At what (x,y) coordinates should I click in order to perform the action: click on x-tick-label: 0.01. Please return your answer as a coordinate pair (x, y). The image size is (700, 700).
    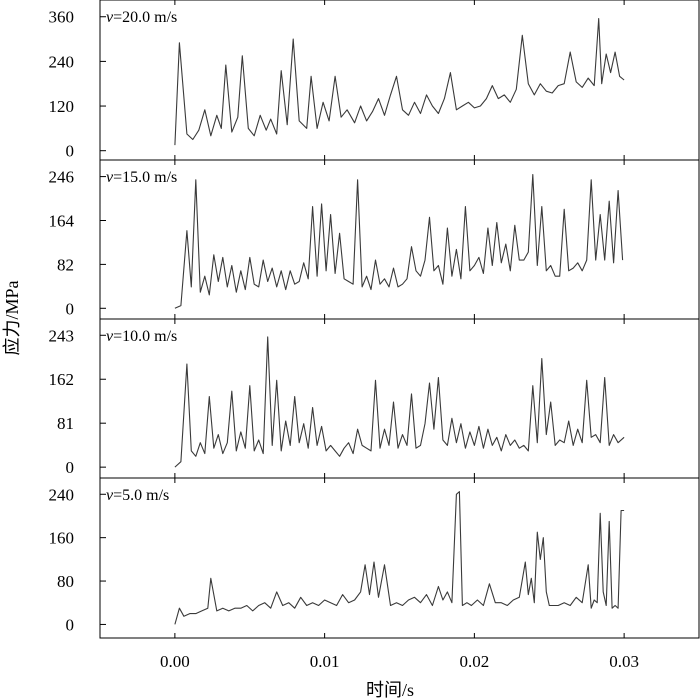
    Looking at the image, I should click on (325, 661).